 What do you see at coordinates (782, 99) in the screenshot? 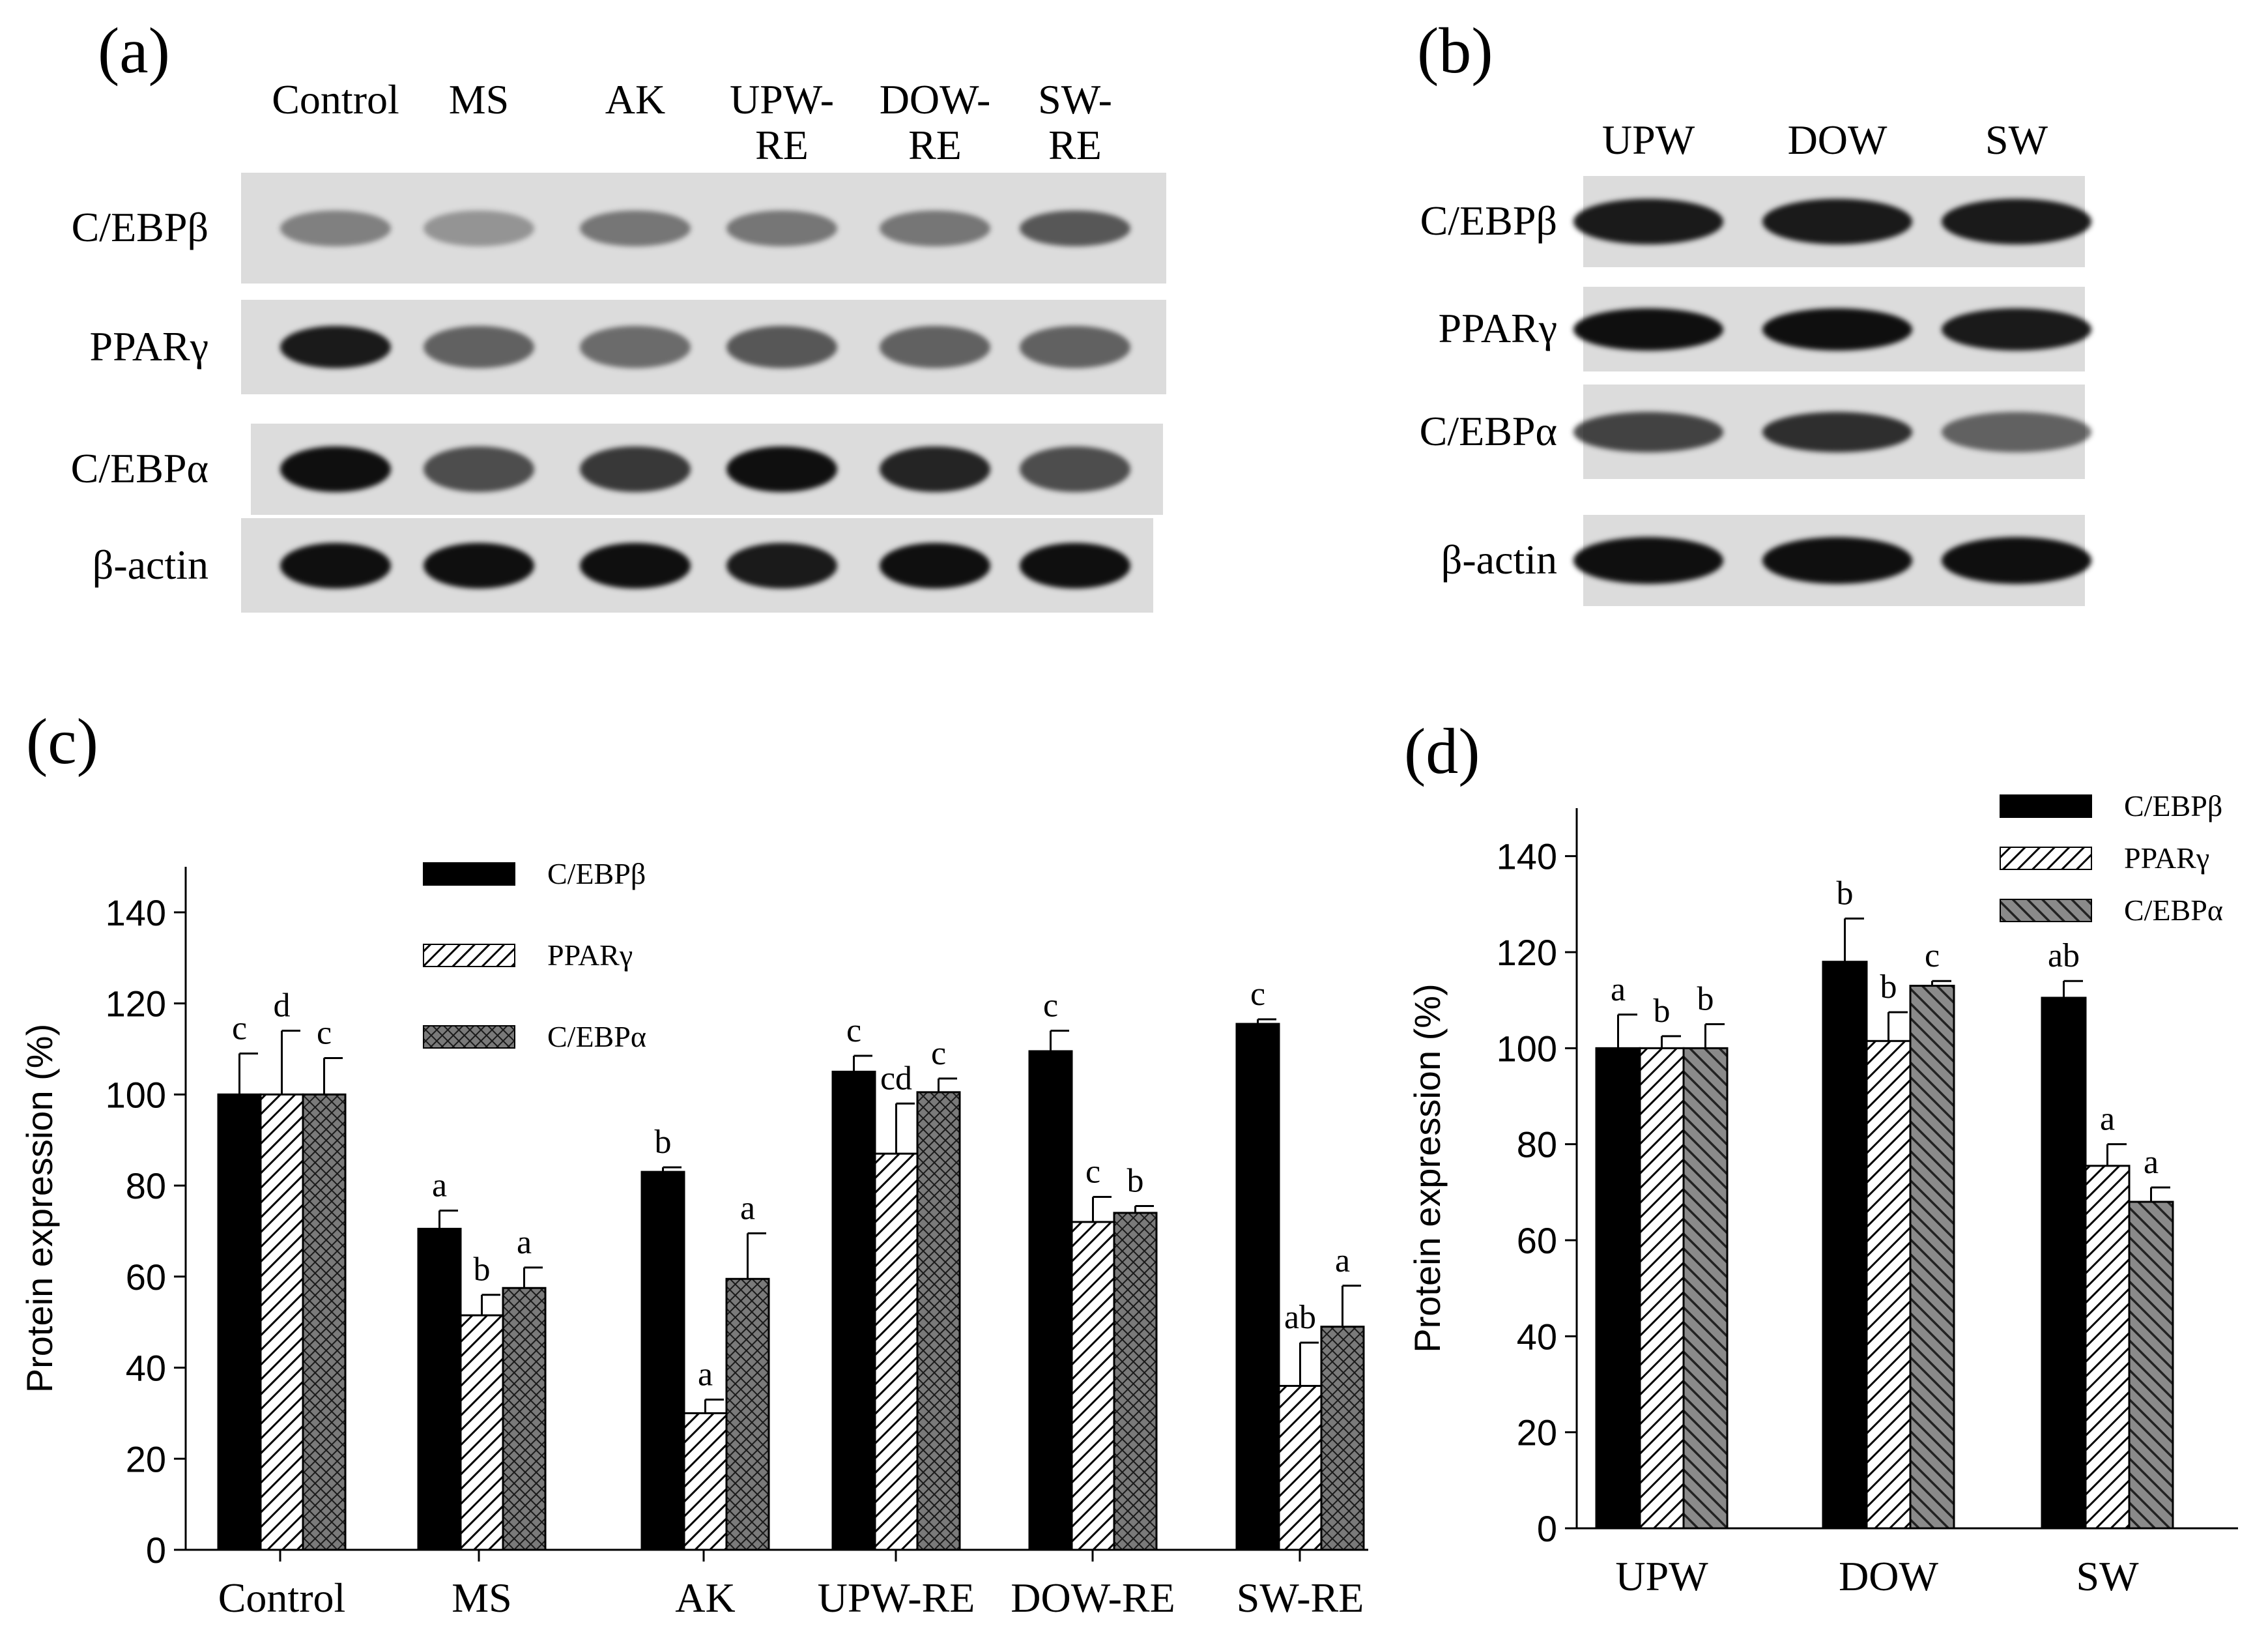
I see `lane-label-a: UPW-` at bounding box center [782, 99].